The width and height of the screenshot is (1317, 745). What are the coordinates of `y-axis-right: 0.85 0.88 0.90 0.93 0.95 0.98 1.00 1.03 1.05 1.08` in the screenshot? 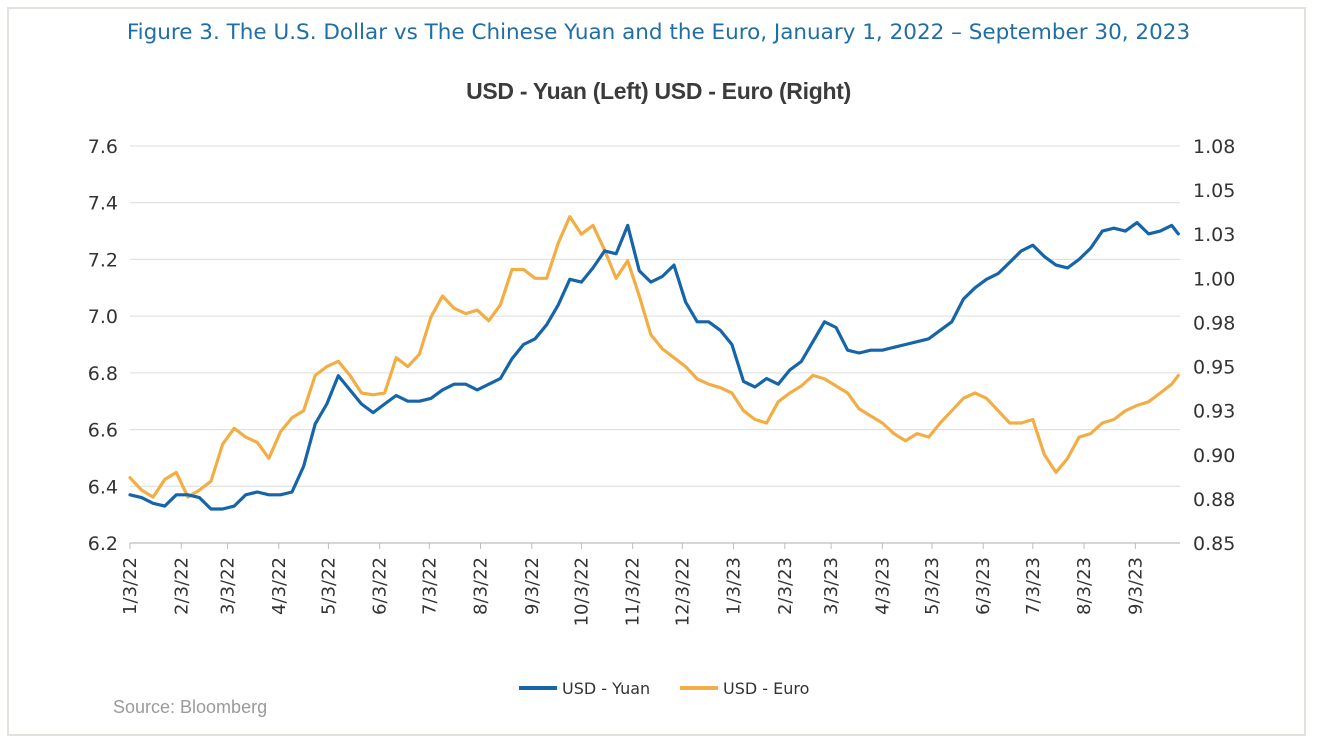 It's located at (1214, 345).